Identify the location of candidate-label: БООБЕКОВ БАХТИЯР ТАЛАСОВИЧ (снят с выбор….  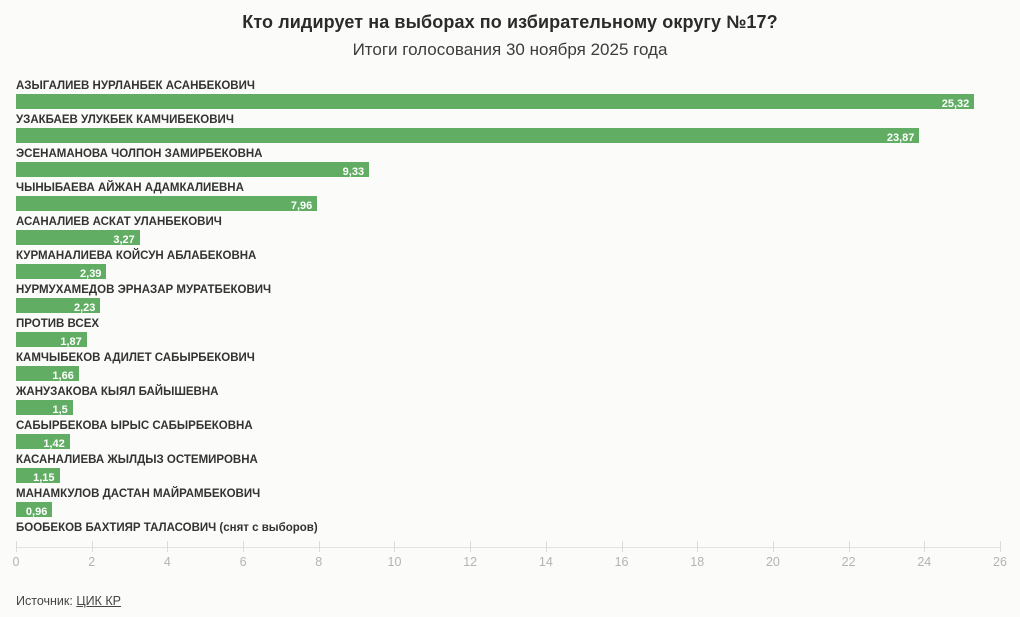
(167, 528).